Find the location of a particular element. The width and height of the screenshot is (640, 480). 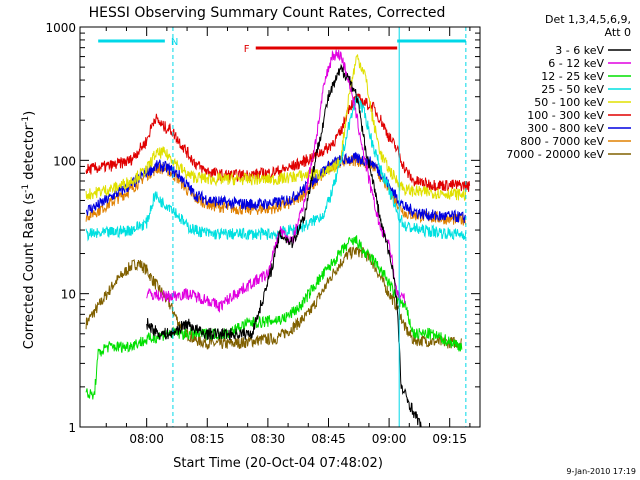

x-tick-label: 08:00 is located at coordinates (146, 439).